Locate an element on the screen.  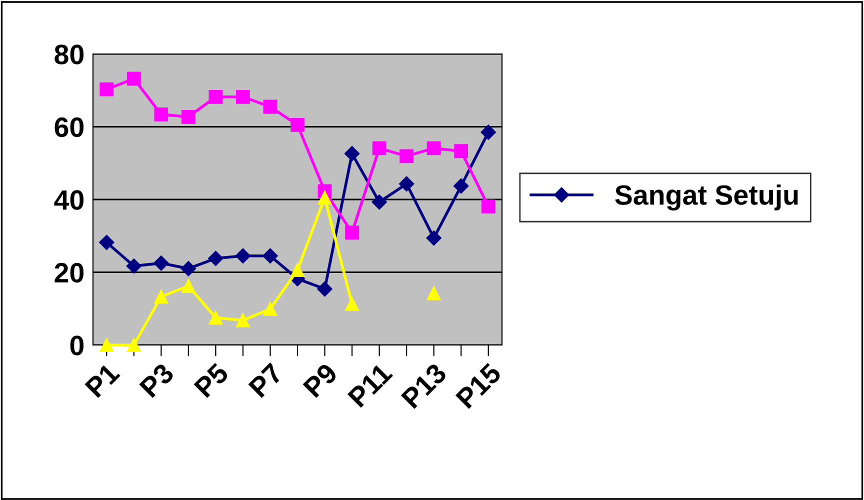
y-tick-label: 80 is located at coordinates (69, 54).